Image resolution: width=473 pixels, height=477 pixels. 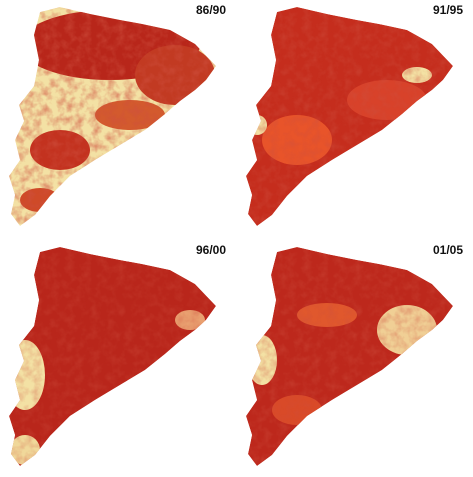 What do you see at coordinates (448, 250) in the screenshot?
I see `panel-label: 01/05` at bounding box center [448, 250].